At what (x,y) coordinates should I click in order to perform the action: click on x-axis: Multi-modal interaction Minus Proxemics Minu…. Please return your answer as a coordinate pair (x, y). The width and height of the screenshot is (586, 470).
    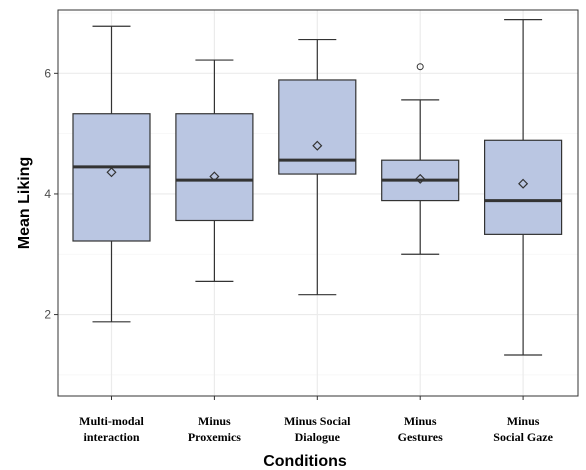
    Looking at the image, I should click on (316, 420).